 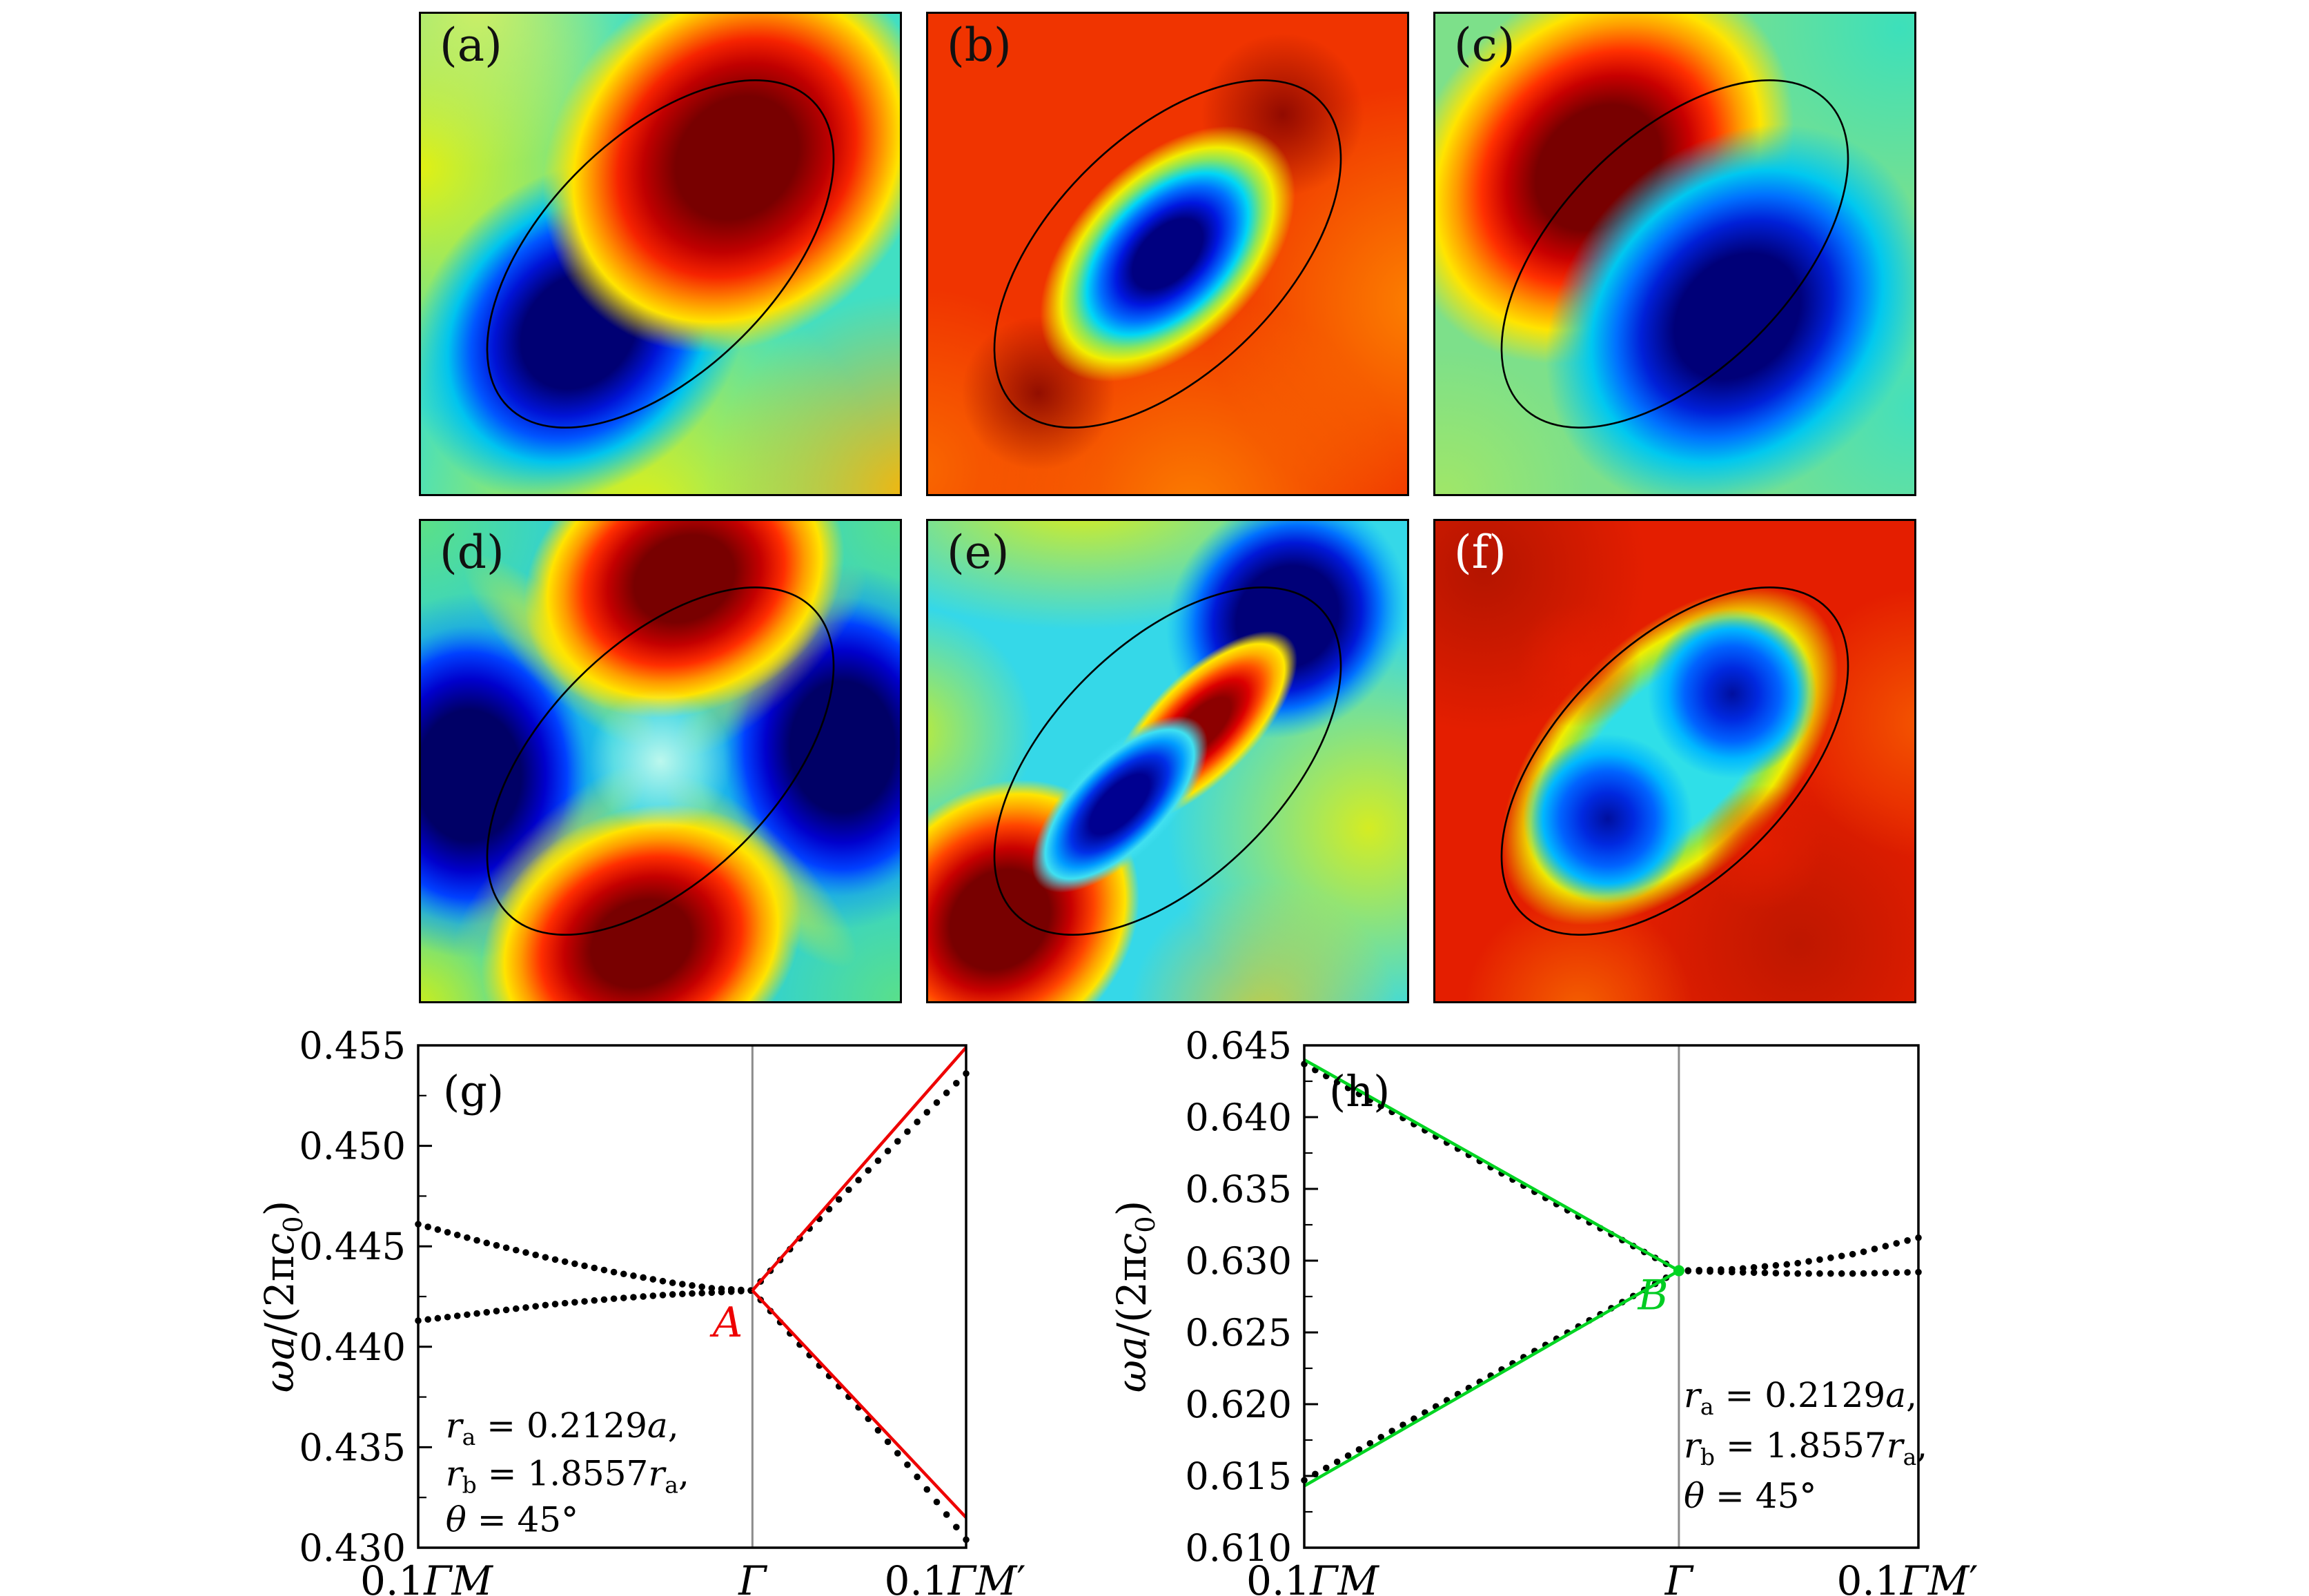 What do you see at coordinates (1238, 1261) in the screenshot?
I see `y-tick-label: 0.630` at bounding box center [1238, 1261].